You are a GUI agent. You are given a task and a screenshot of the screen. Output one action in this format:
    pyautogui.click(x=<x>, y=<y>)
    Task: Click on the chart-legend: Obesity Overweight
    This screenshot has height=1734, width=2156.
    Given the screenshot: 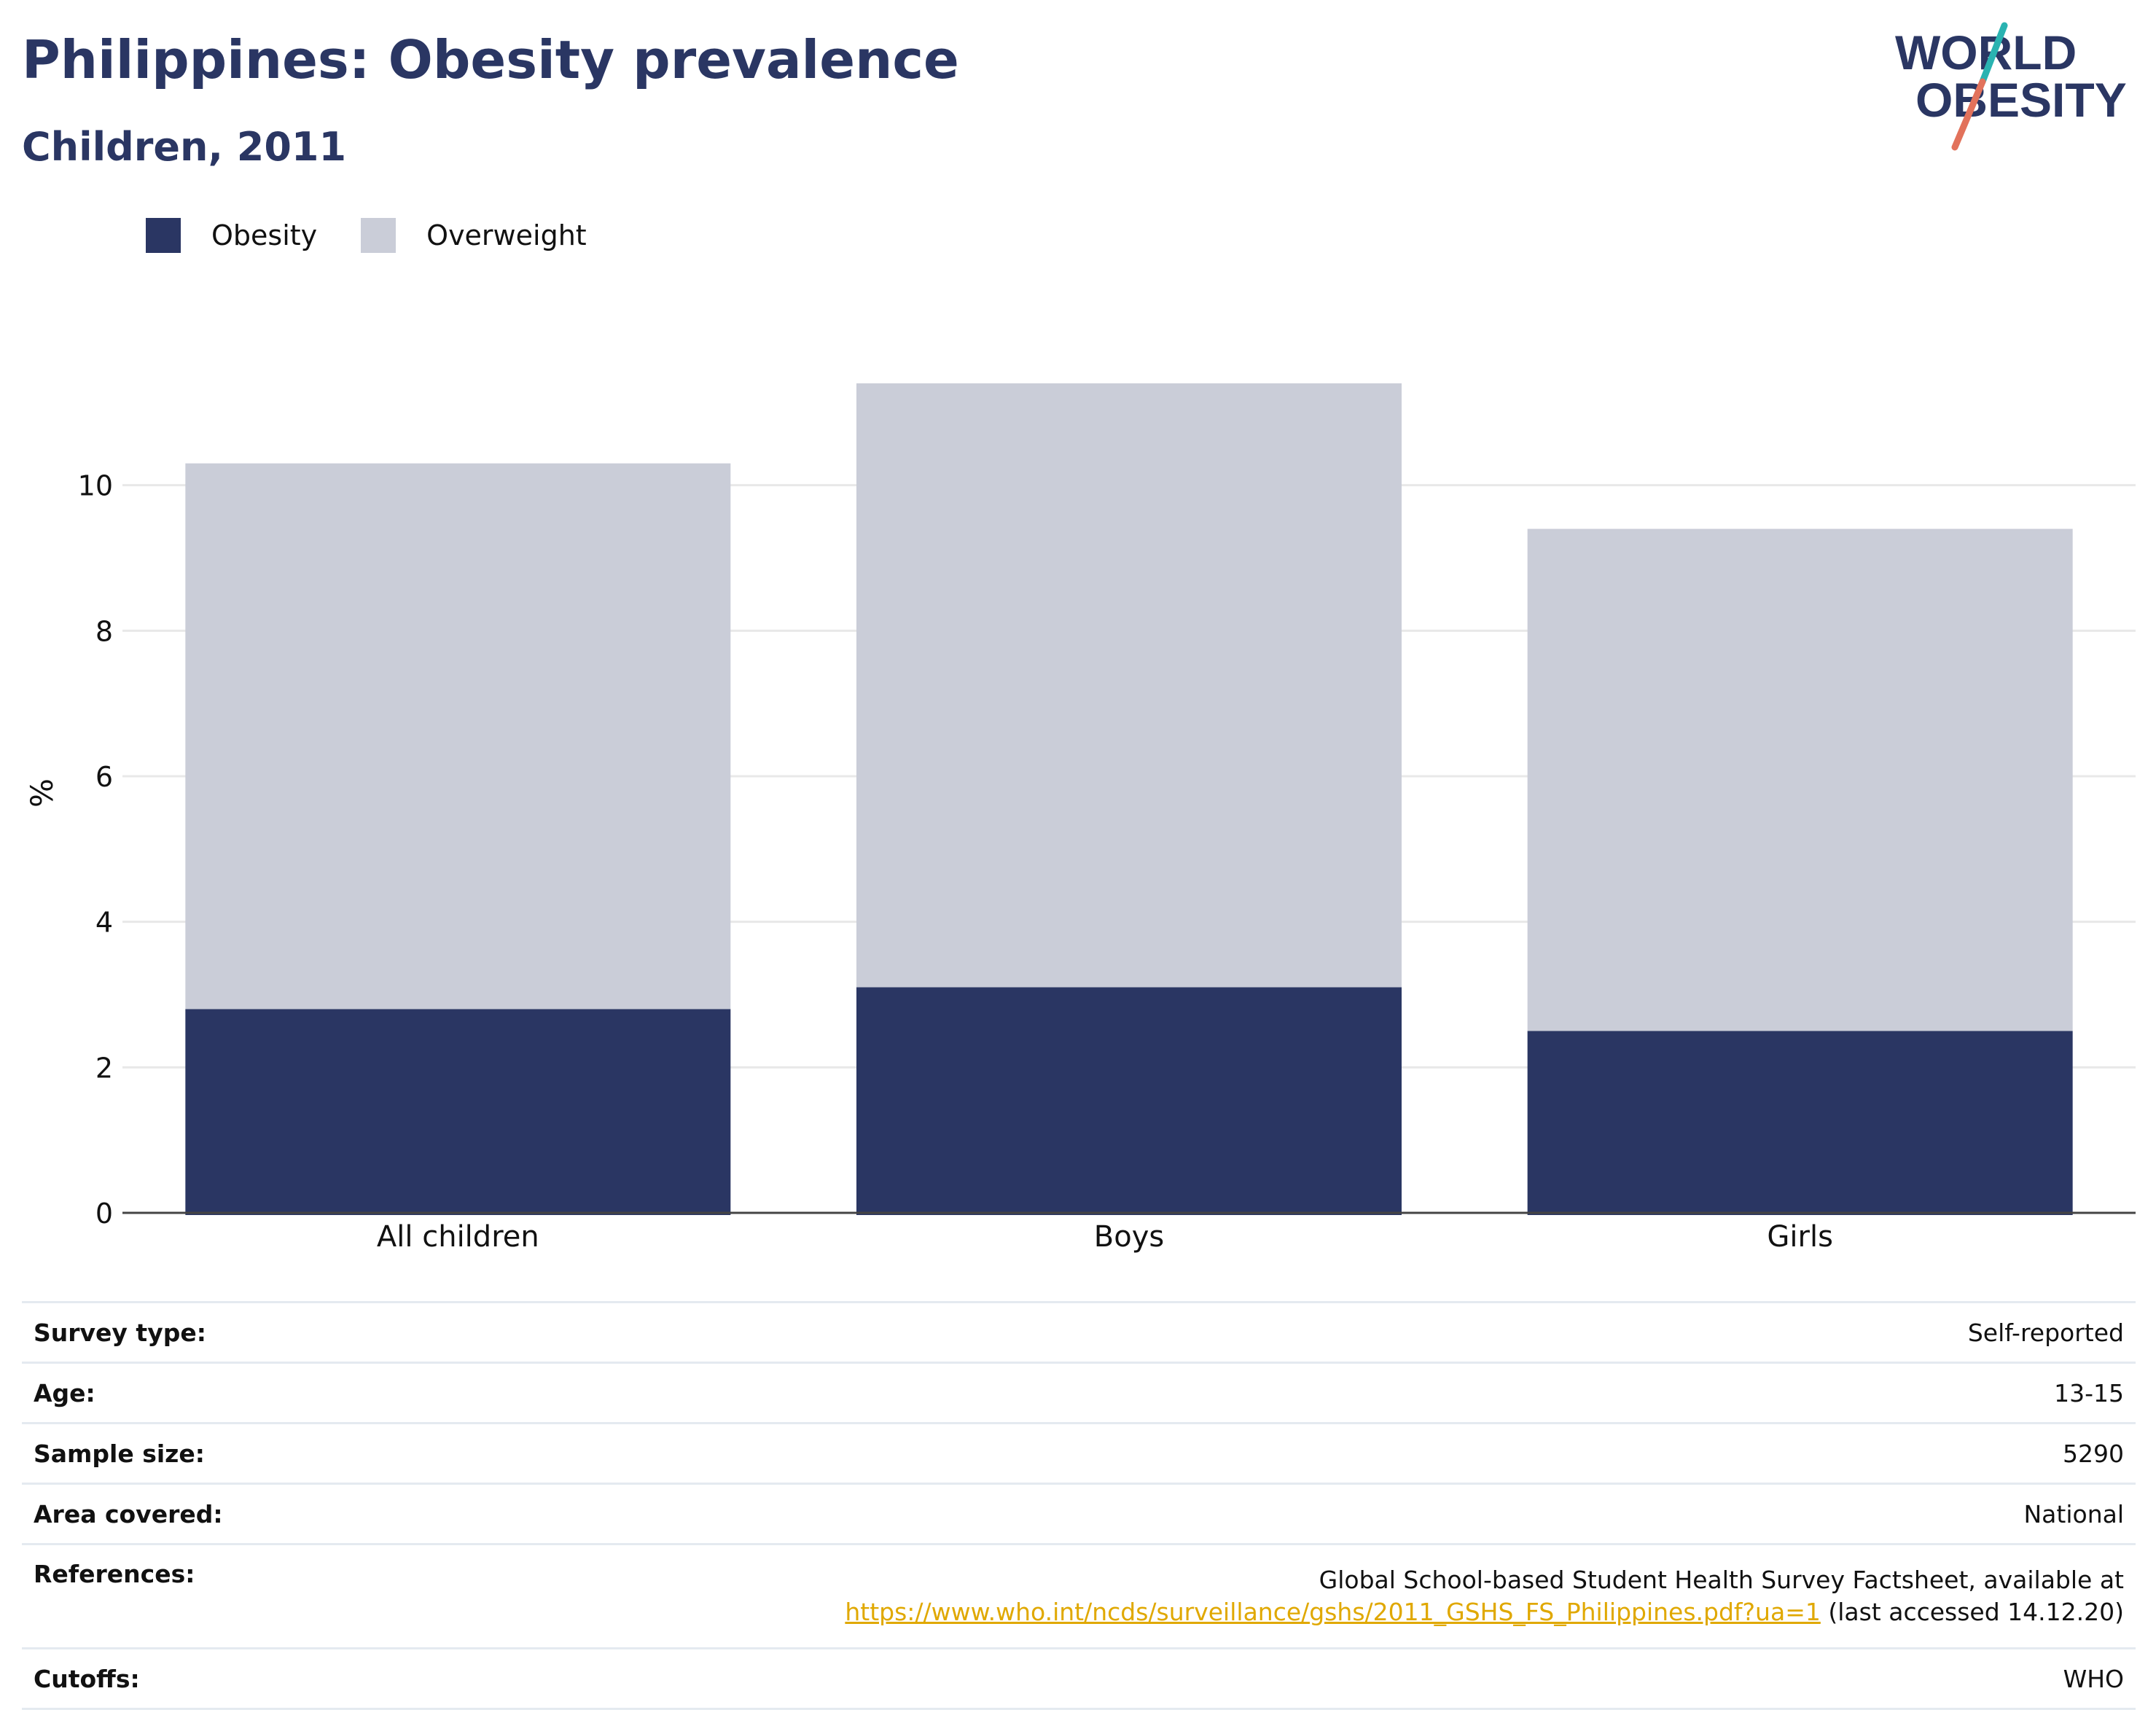 What is the action you would take?
    pyautogui.click(x=388, y=235)
    